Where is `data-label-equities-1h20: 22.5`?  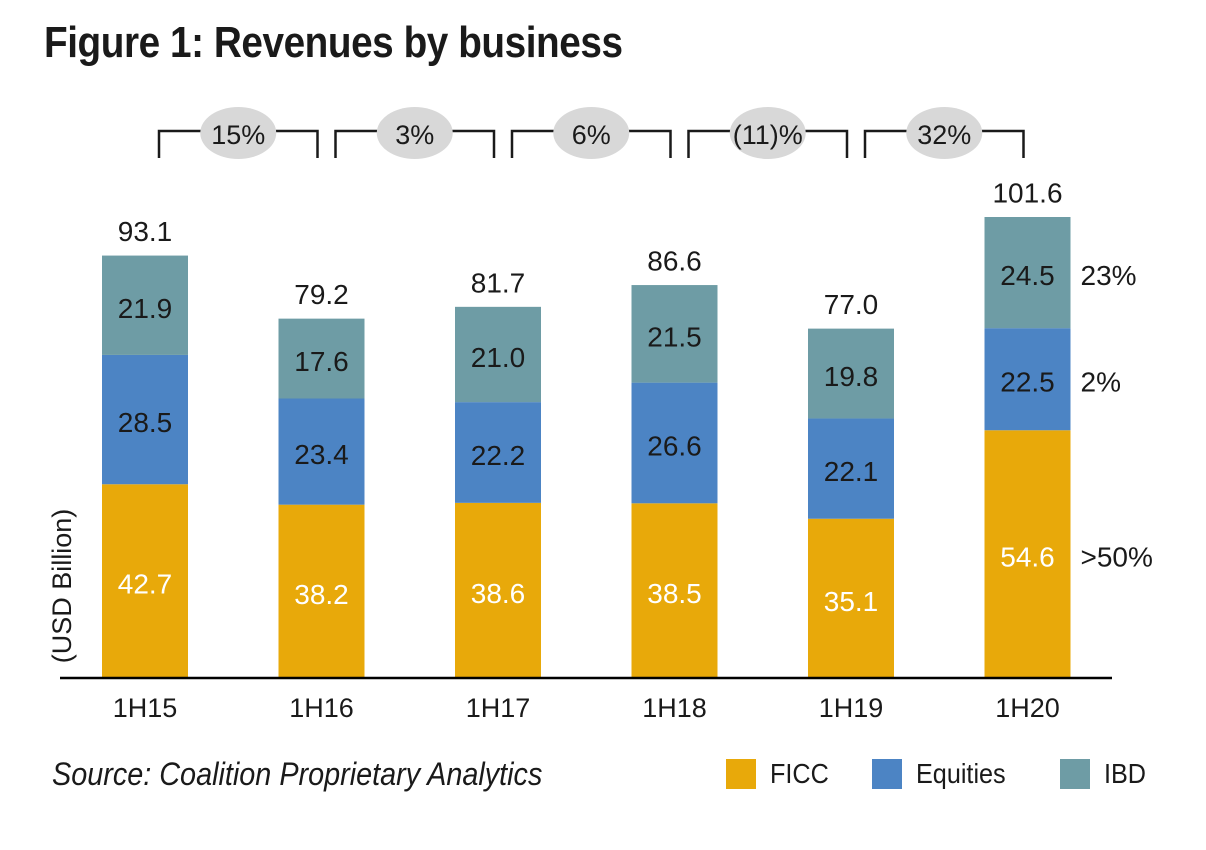 data-label-equities-1h20: 22.5 is located at coordinates (1027, 382).